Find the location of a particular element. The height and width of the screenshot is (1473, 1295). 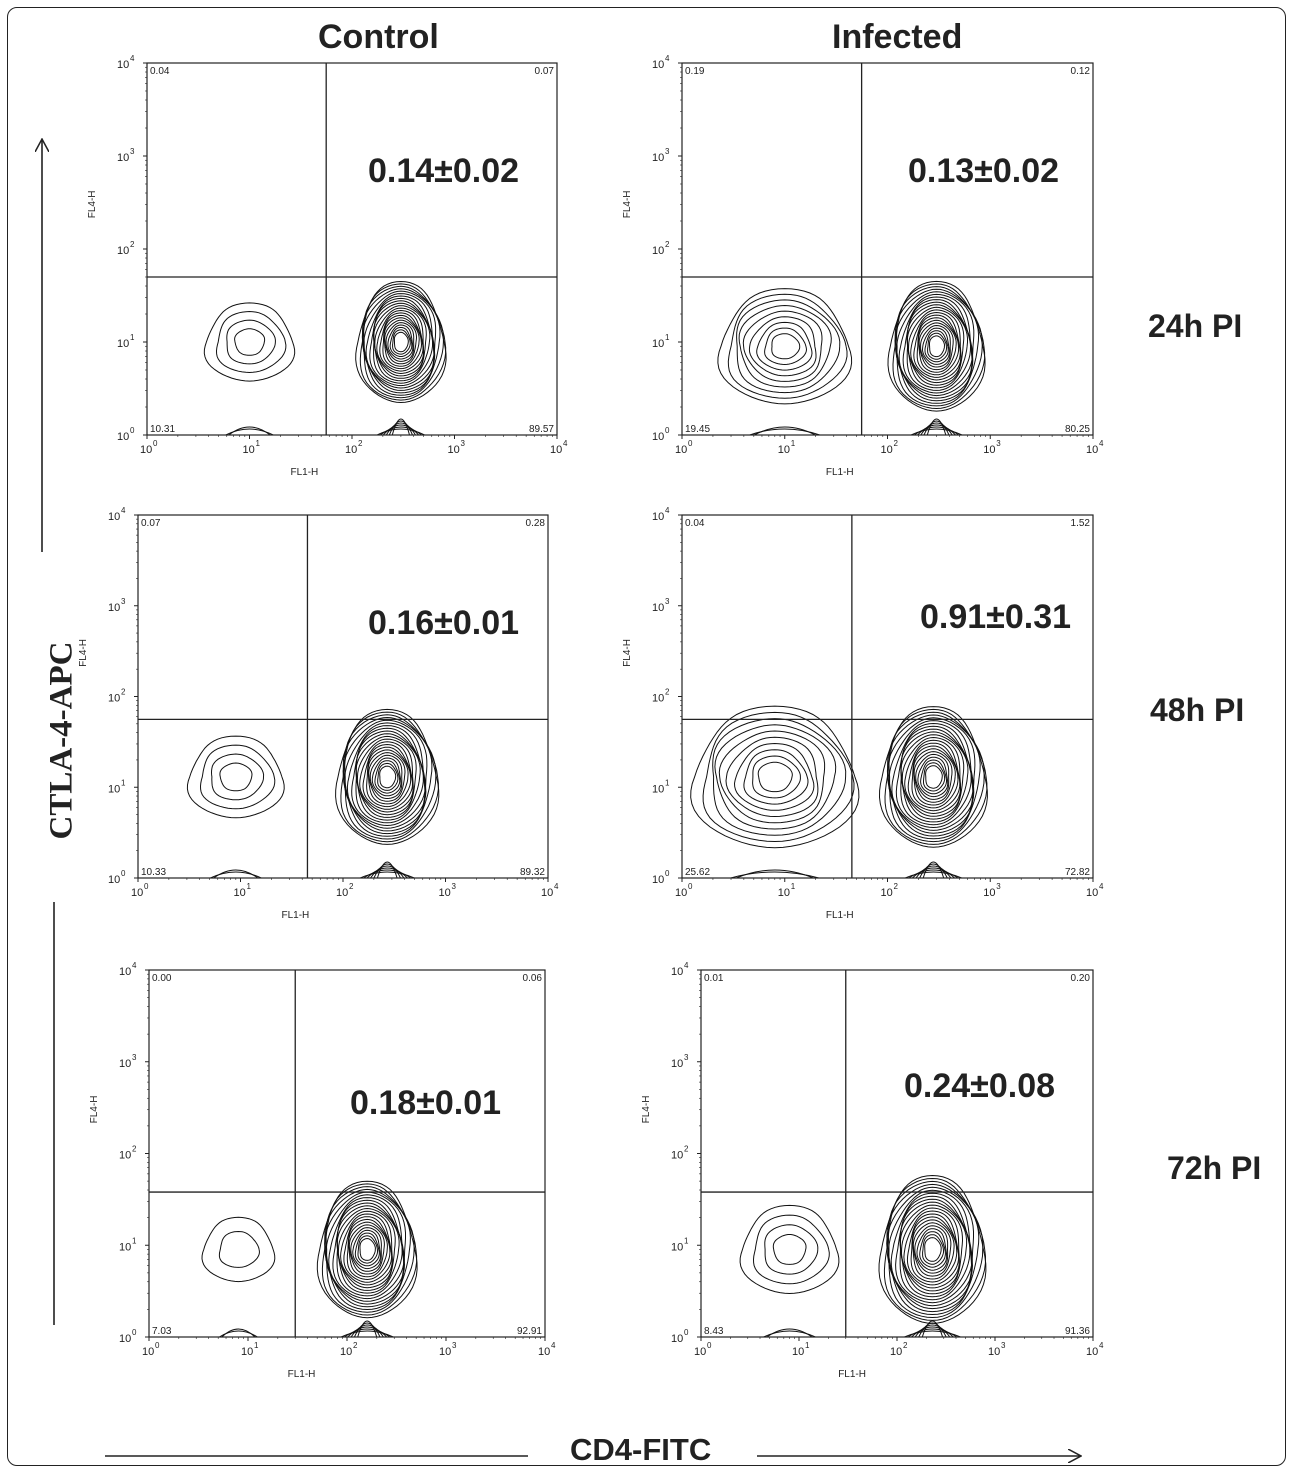

upper-right-mean-annotation: 0.18±0.01 is located at coordinates (425, 1103).